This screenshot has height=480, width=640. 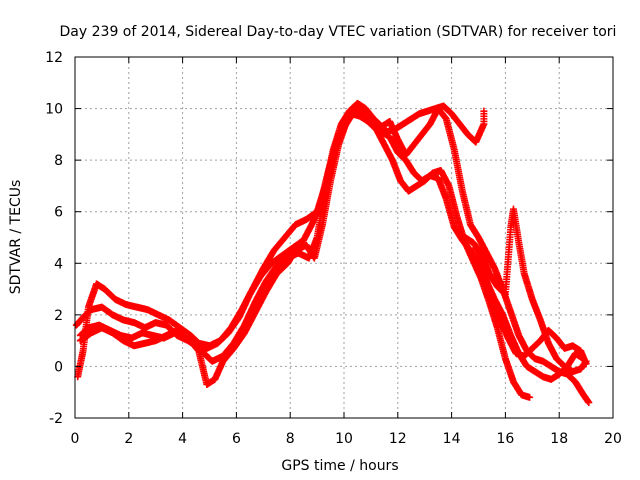 What do you see at coordinates (58, 316) in the screenshot?
I see `y-tick-label: 2` at bounding box center [58, 316].